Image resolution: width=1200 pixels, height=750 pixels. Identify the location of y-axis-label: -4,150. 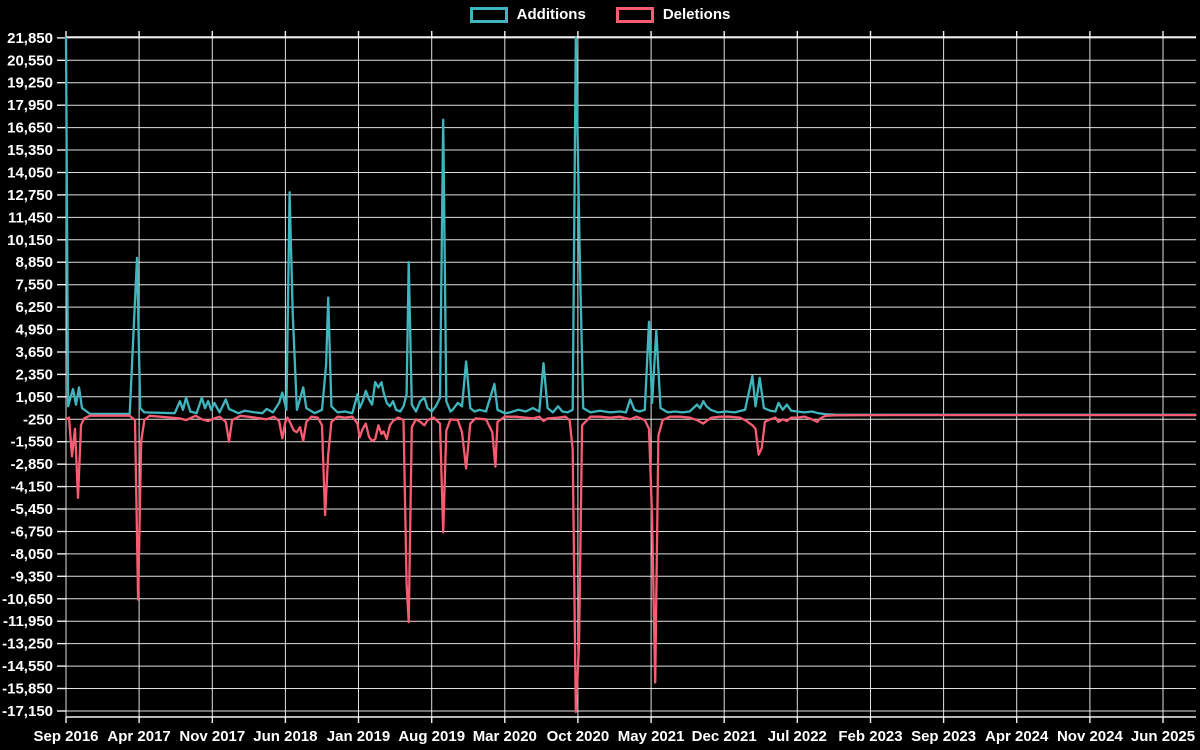
(31, 487).